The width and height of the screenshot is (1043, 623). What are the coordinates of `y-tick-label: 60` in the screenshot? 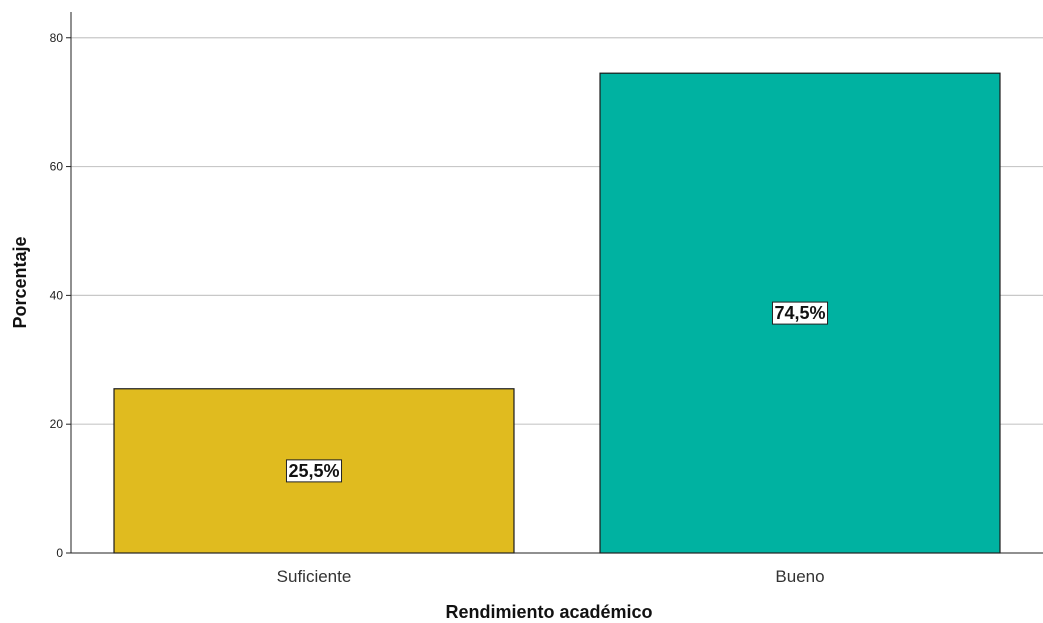 It's located at (57, 167).